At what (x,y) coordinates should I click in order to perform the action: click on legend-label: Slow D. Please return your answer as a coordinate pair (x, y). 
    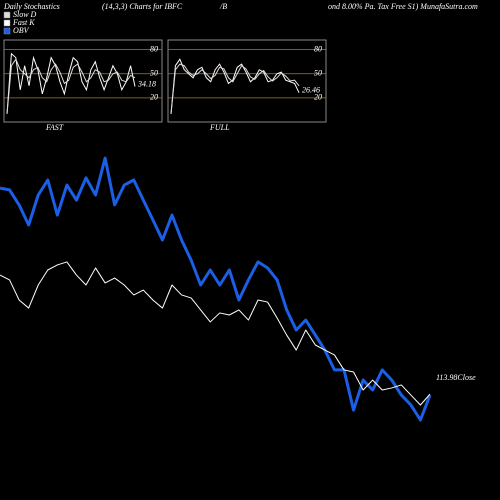
    Looking at the image, I should click on (25, 14).